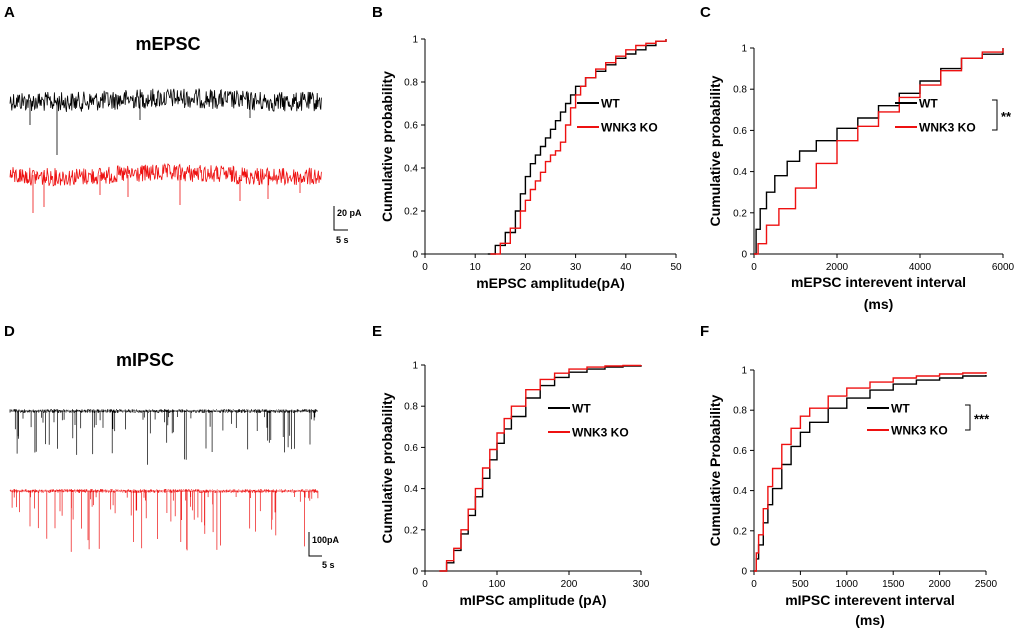 The height and width of the screenshot is (630, 1021). I want to click on legend-label-b-1: WNK3 KO, so click(629, 128).